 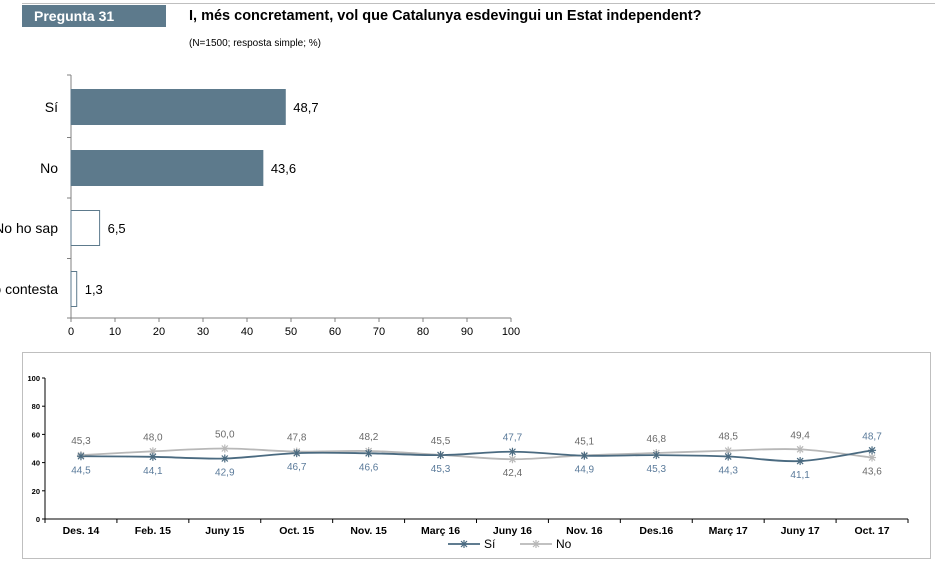 What do you see at coordinates (513, 473) in the screenshot?
I see `data-label-no: 42,4` at bounding box center [513, 473].